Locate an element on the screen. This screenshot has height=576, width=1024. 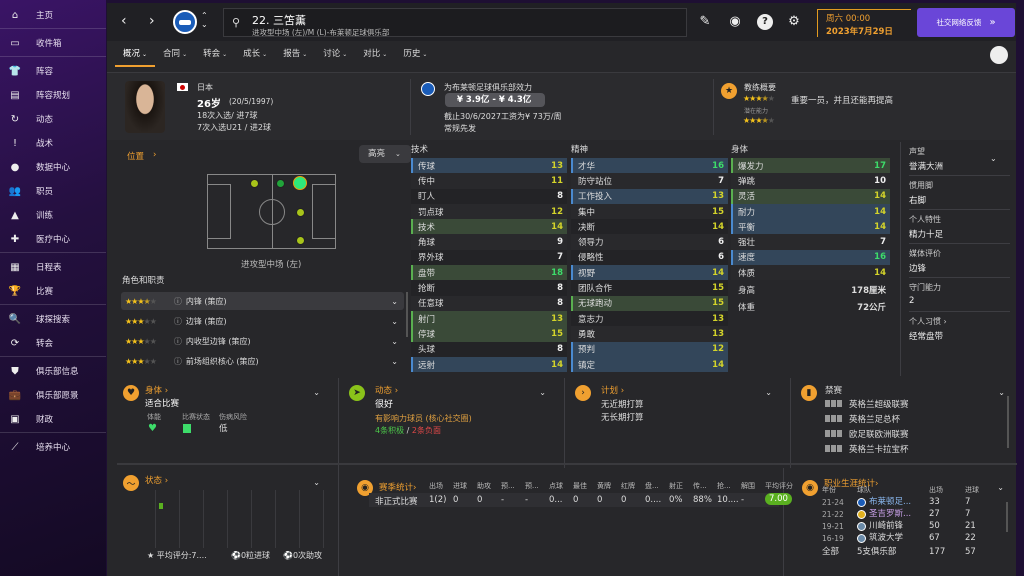
career-cell: 筑波大学 is located at coordinates (886, 538).